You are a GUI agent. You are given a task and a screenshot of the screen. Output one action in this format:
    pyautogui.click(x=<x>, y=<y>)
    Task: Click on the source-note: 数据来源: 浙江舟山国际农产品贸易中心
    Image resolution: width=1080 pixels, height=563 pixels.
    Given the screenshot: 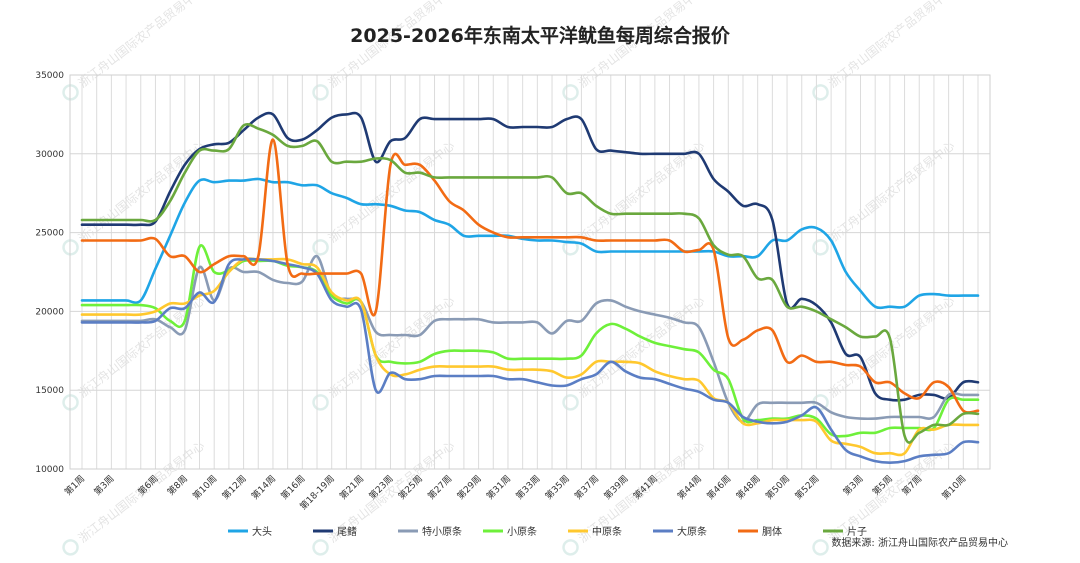 What is the action you would take?
    pyautogui.click(x=919, y=542)
    